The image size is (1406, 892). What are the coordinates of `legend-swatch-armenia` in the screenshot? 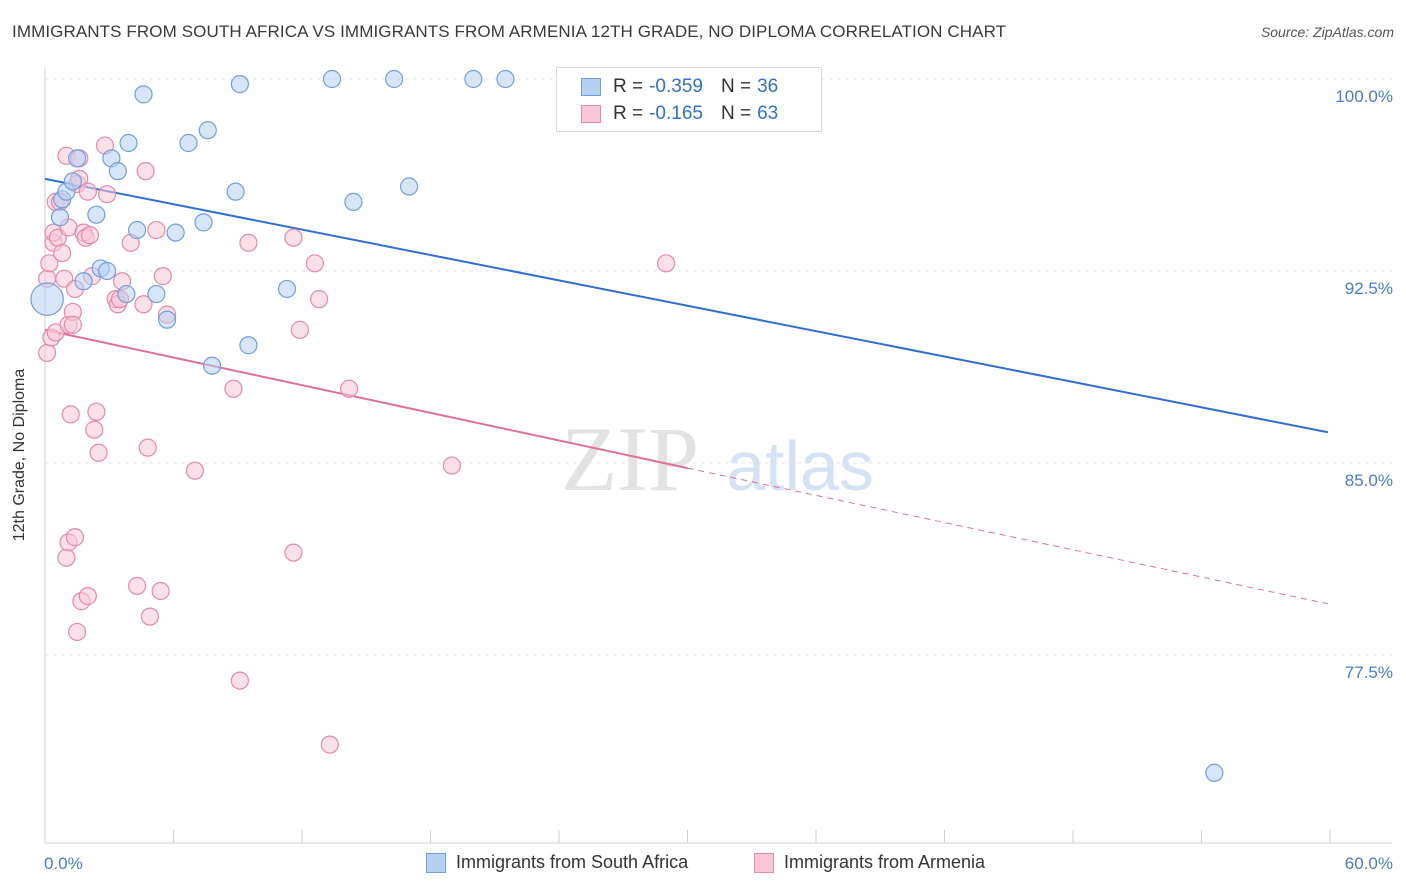 It's located at (591, 114).